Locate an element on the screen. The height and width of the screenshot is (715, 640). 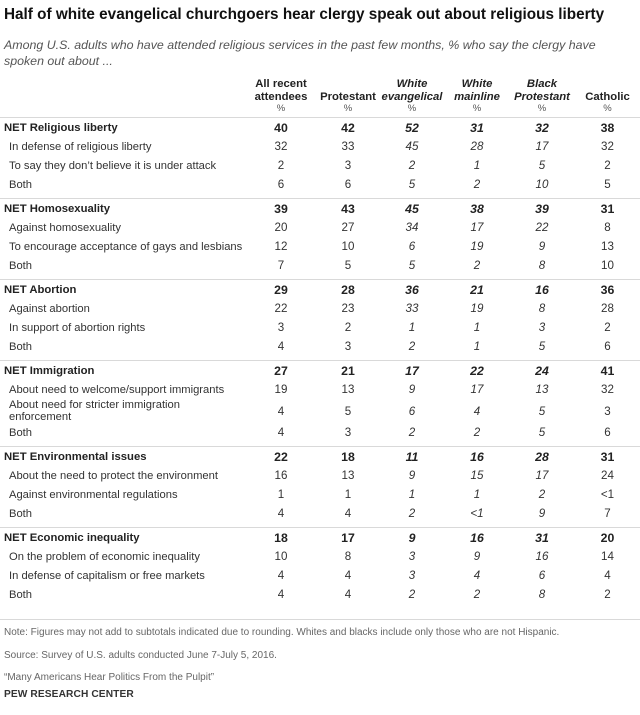
net-row: NET Abortion 29 28 36 21 16 36 is located at coordinates (320, 289).